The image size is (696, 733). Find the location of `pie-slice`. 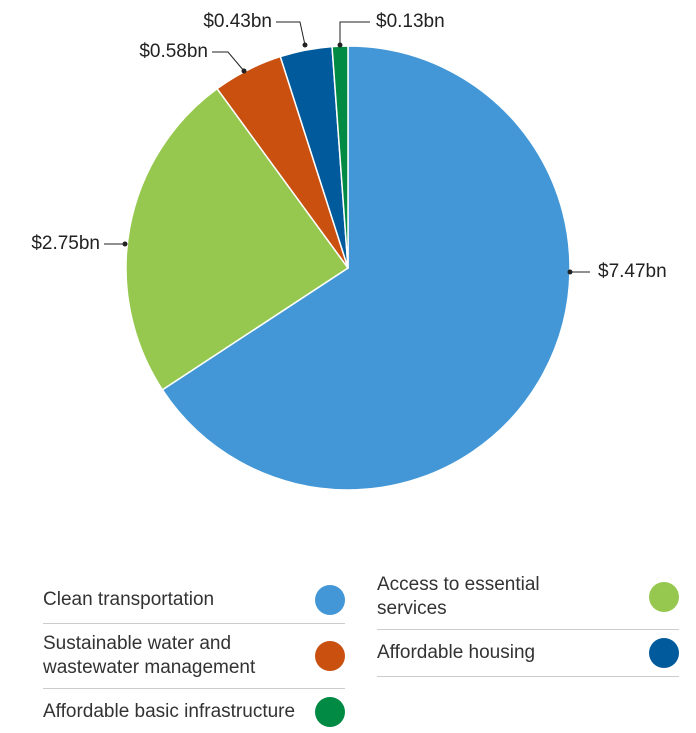

pie-slice is located at coordinates (237, 239).